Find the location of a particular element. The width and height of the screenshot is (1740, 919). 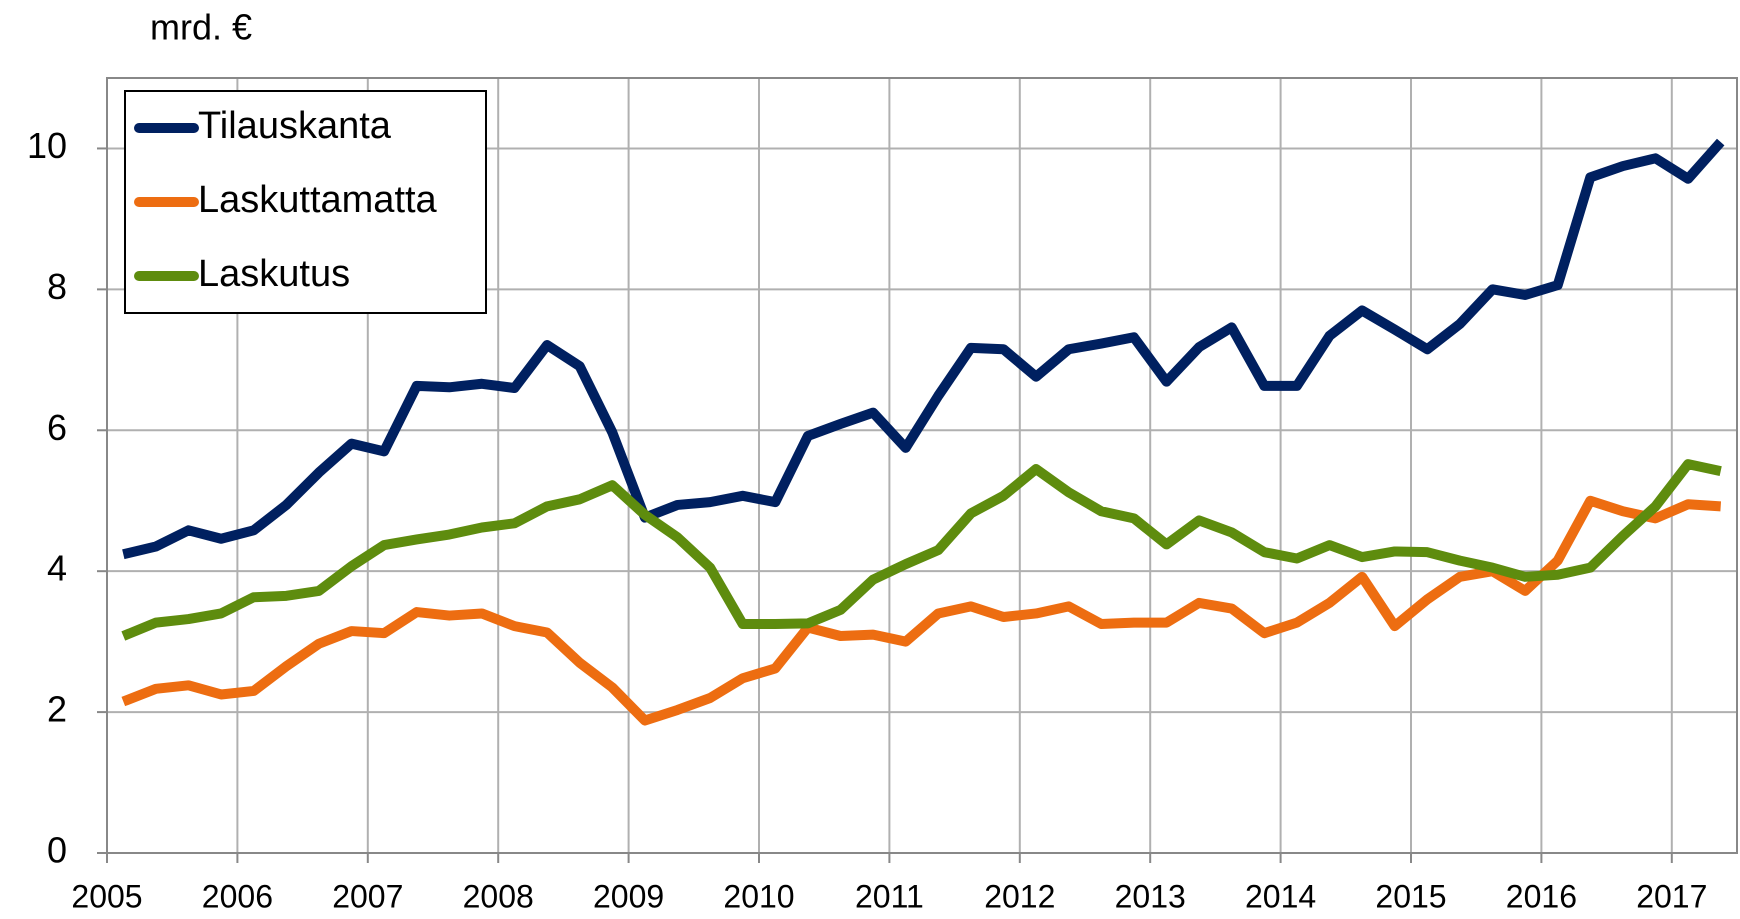

legend-label: Laskutus is located at coordinates (274, 274).